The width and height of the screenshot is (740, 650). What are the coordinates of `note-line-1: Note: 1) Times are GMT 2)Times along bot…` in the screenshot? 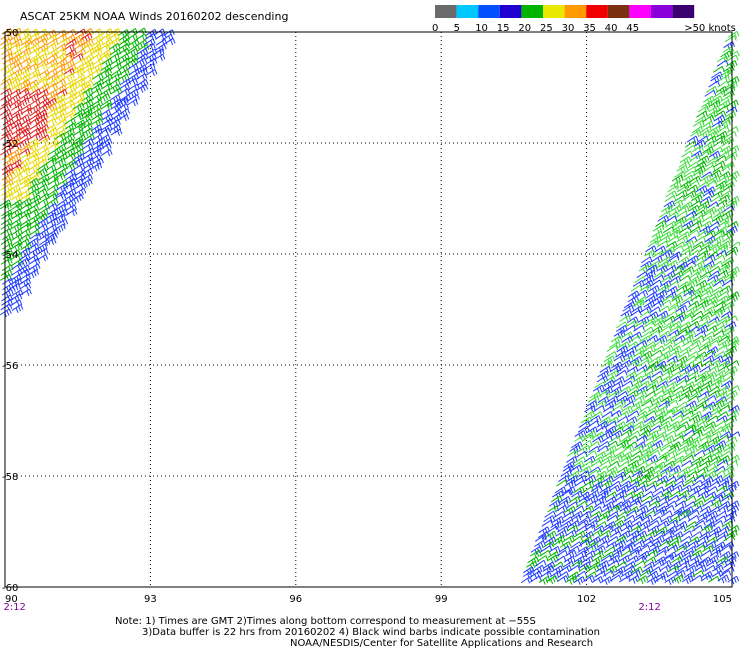 It's located at (325, 621).